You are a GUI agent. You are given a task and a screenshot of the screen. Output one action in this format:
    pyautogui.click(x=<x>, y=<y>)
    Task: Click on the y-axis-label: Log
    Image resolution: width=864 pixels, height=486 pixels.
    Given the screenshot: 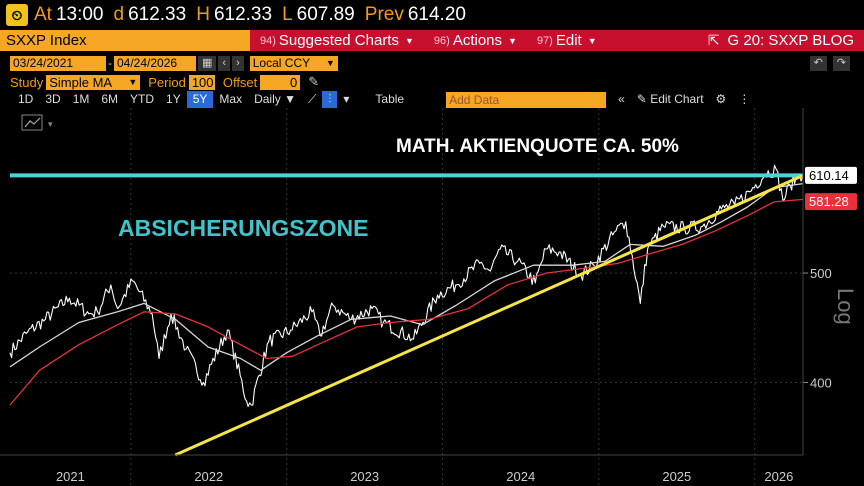 What is the action you would take?
    pyautogui.click(x=845, y=306)
    